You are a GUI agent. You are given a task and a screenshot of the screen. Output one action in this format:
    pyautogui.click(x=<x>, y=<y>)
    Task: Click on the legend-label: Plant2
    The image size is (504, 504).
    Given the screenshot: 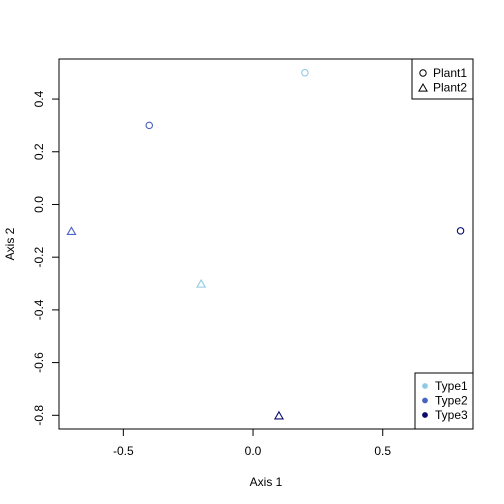 What is the action you would take?
    pyautogui.click(x=450, y=88)
    